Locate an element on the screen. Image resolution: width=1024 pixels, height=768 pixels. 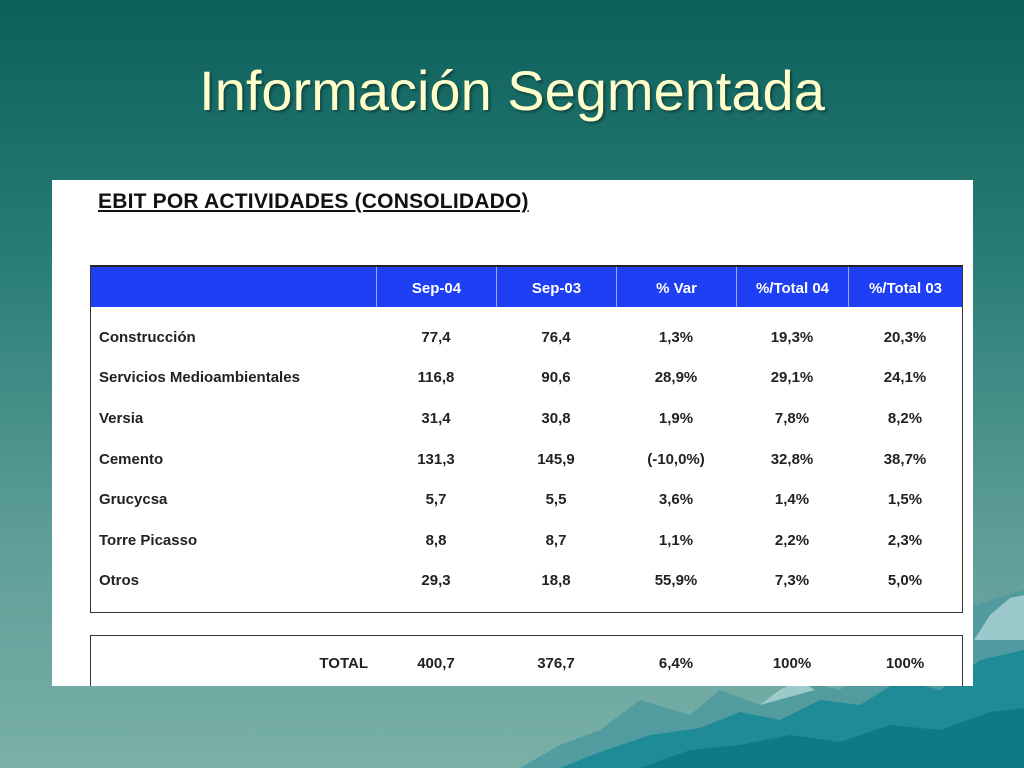
header-total03: %/Total 03 is located at coordinates (905, 287).